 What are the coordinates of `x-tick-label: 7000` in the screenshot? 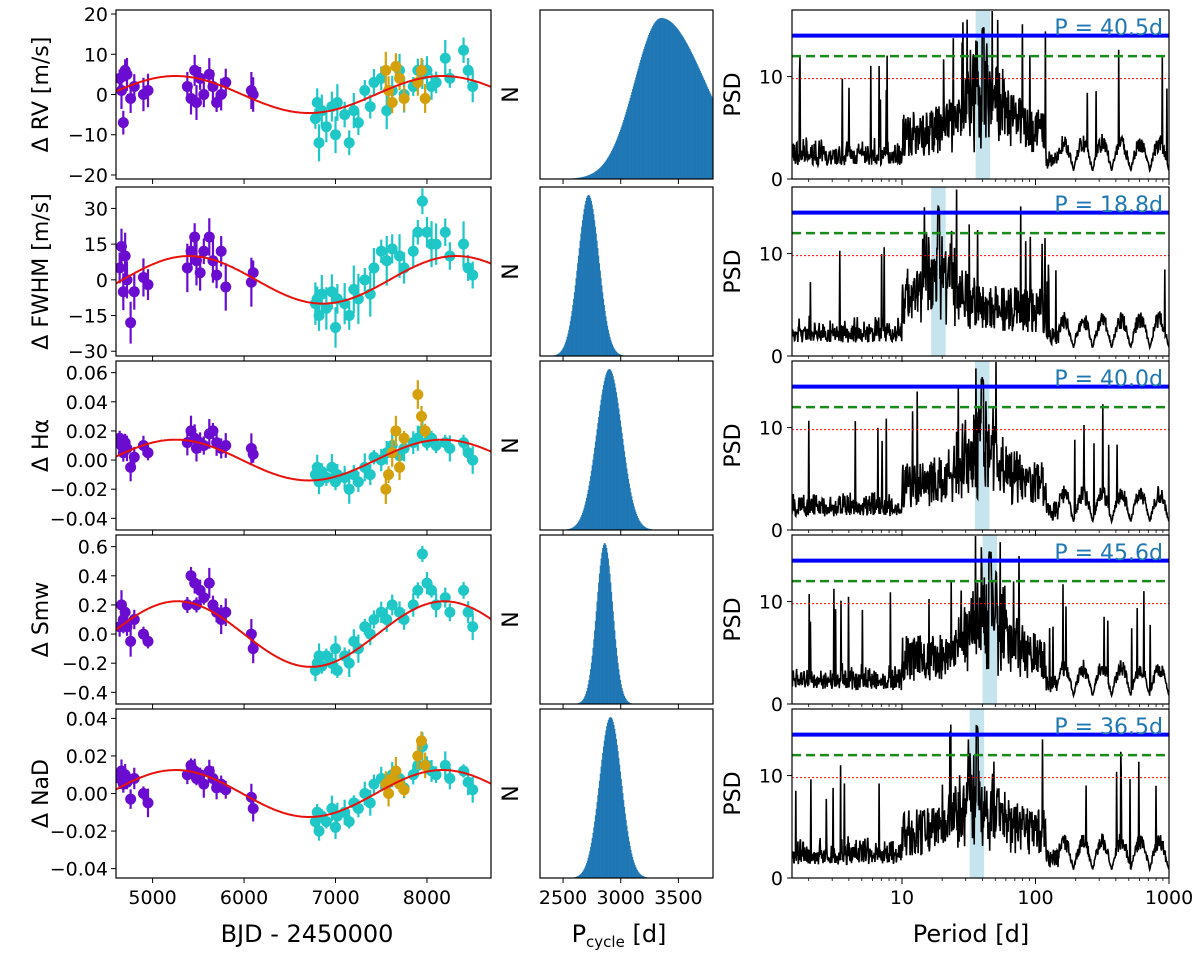 It's located at (335, 898).